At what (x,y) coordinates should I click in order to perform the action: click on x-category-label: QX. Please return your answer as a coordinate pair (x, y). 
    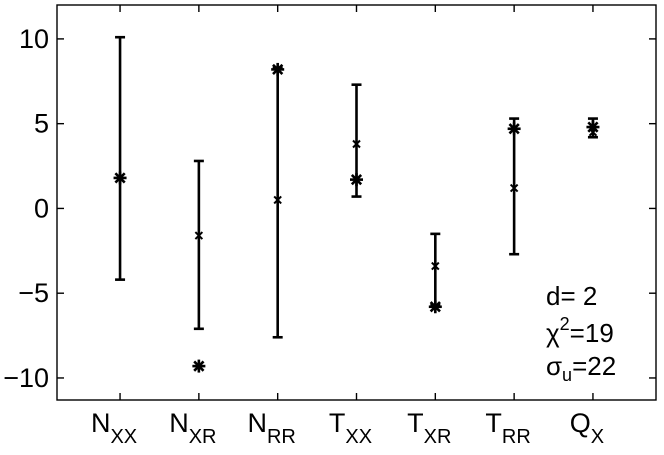
    Looking at the image, I should click on (587, 428).